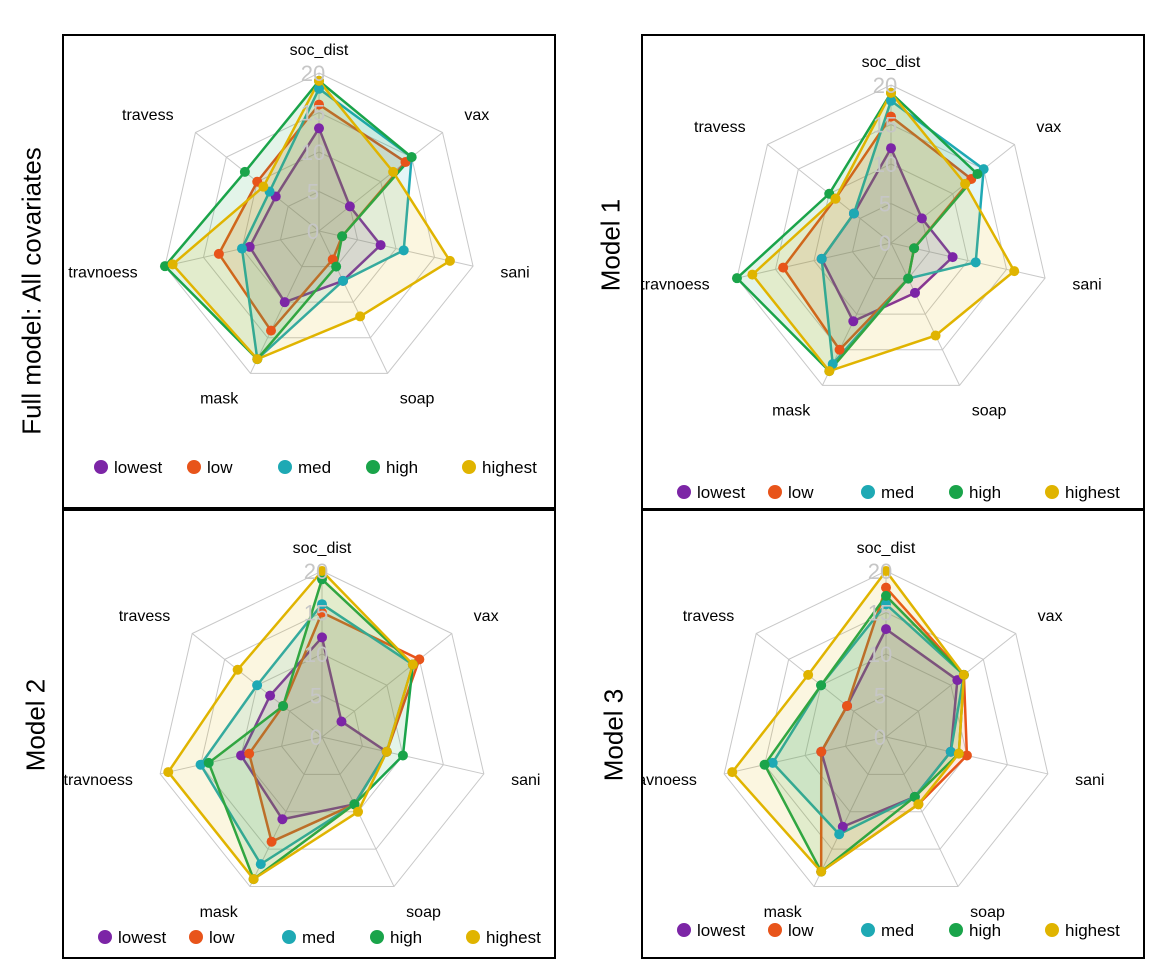  I want to click on panel-label-full: Full model: All covariates, so click(31, 291).